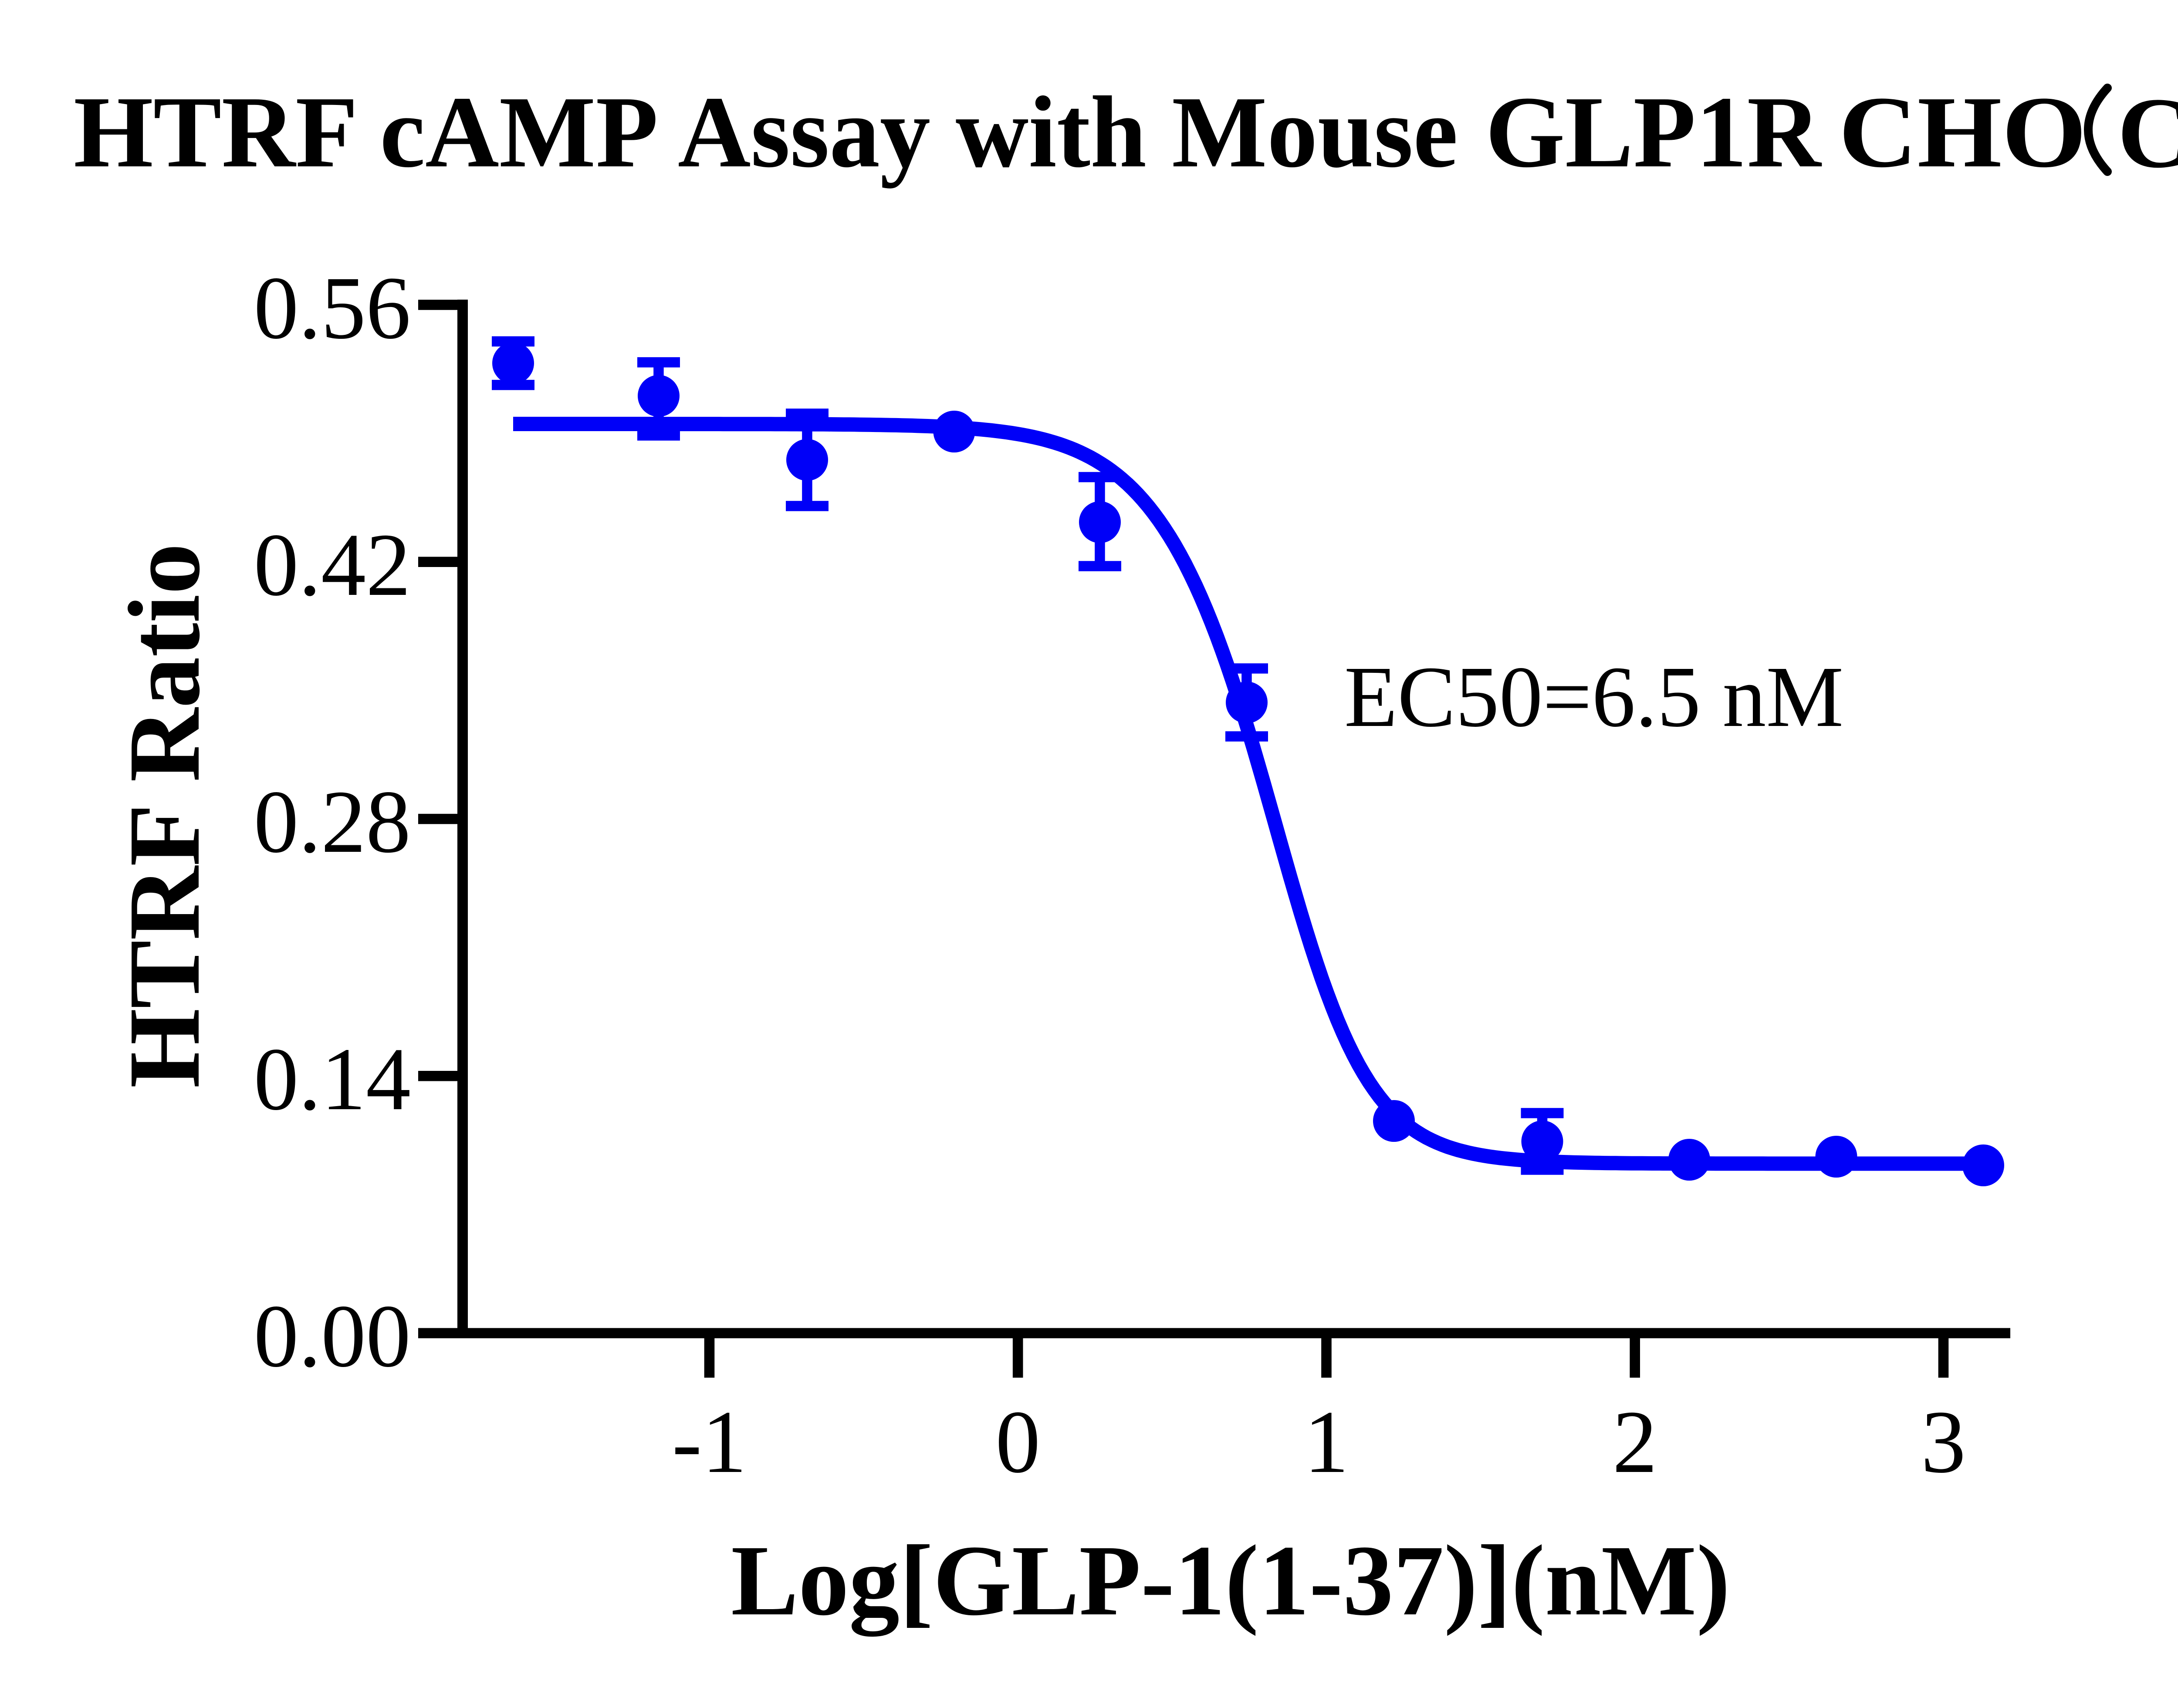  What do you see at coordinates (332, 564) in the screenshot?
I see `svg-text: 0.42` at bounding box center [332, 564].